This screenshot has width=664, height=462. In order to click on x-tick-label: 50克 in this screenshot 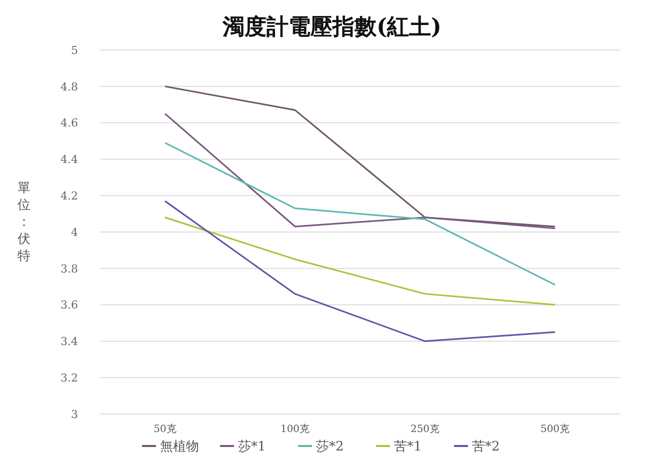, I will do `click(165, 429)`.